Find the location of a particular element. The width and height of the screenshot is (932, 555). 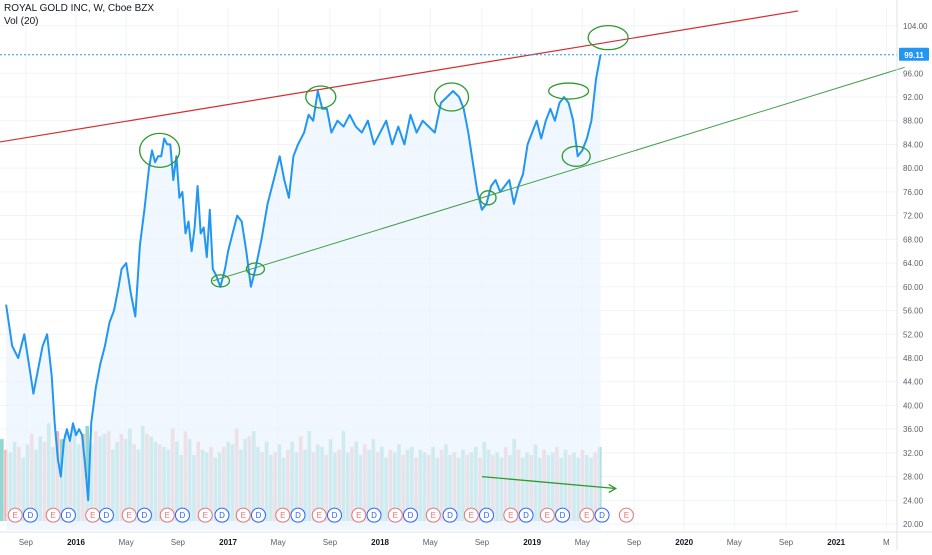

x-tick-label: May is located at coordinates (430, 542).